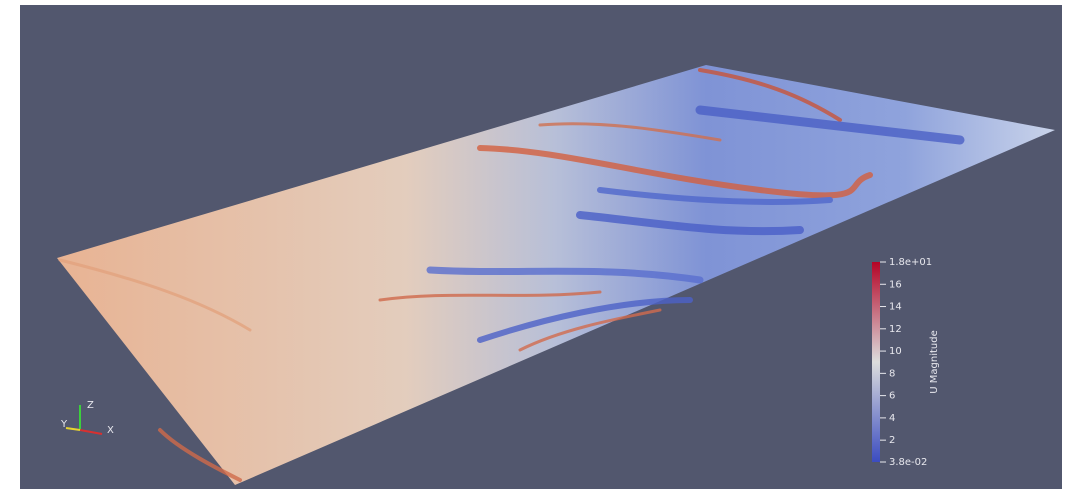  Describe the element at coordinates (90, 405) in the screenshot. I see `axis-label: Z` at that location.